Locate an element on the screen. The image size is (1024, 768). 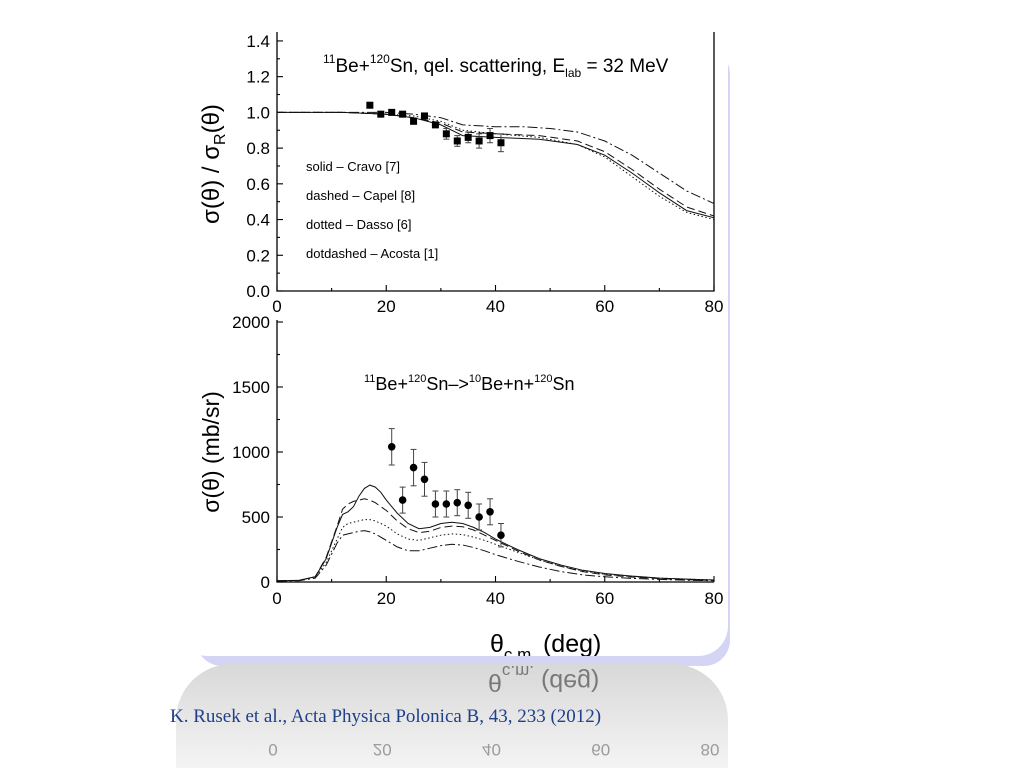
lower-curves is located at coordinates (495, 533).